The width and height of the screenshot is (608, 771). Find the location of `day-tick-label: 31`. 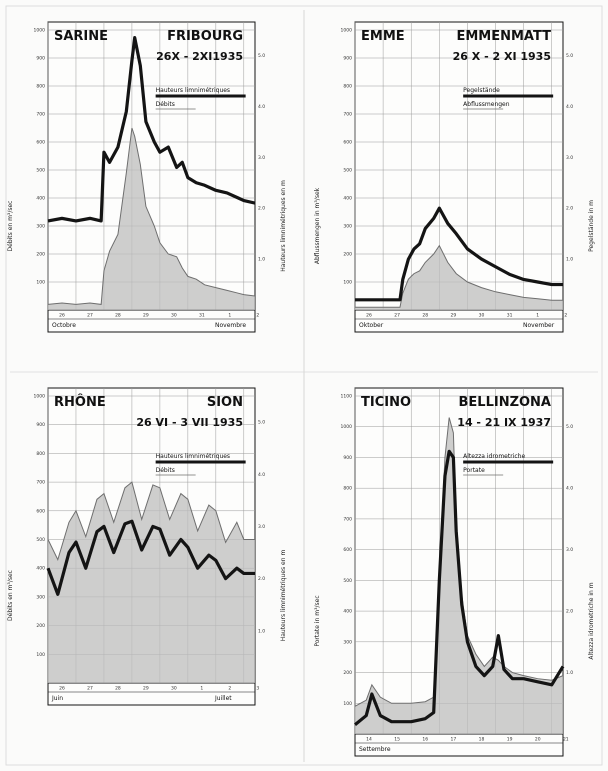

day-tick-label: 31 is located at coordinates (510, 316).